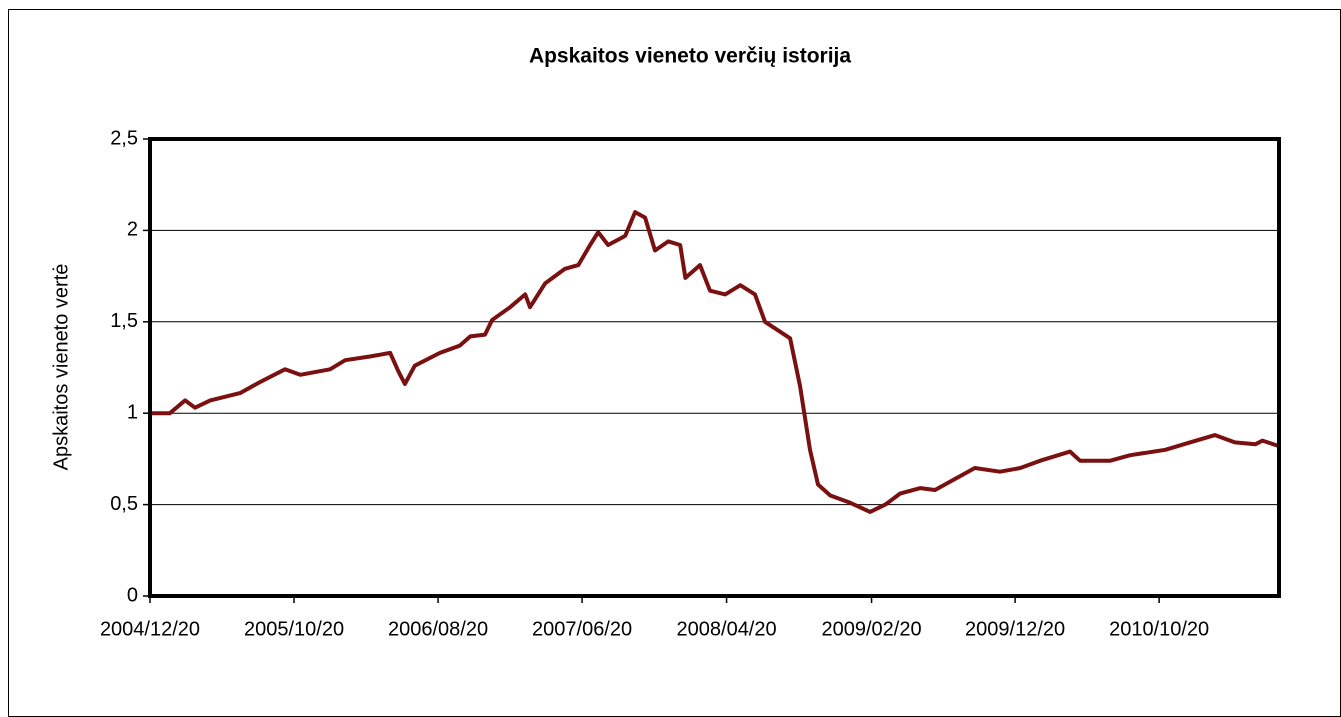 Image resolution: width=1341 pixels, height=717 pixels. I want to click on y-tick-label: 0,5, so click(124, 504).